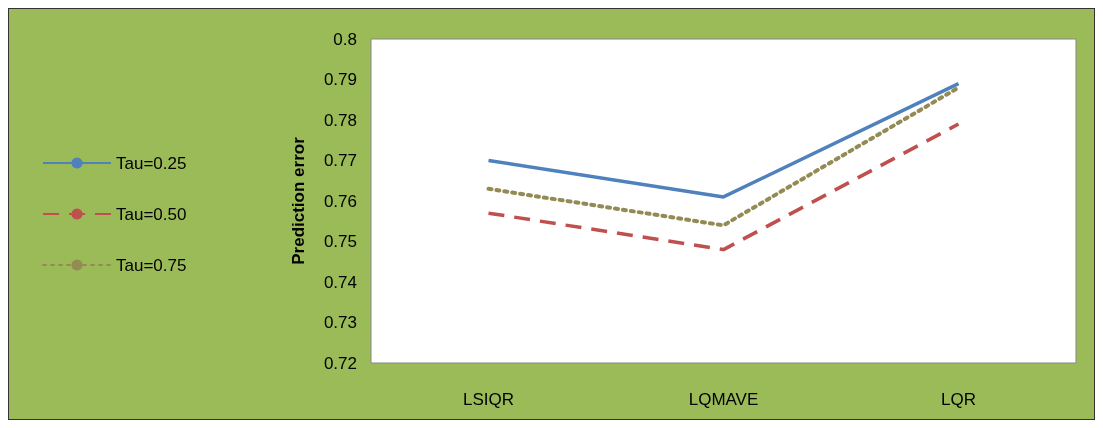  What do you see at coordinates (488, 399) in the screenshot?
I see `x-tick-label: LSIQR` at bounding box center [488, 399].